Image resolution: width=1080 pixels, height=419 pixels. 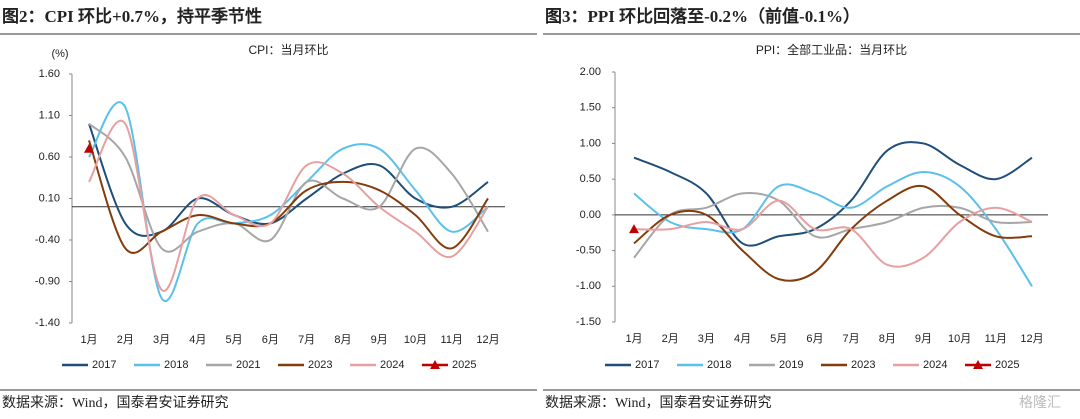 What do you see at coordinates (702, 16) in the screenshot?
I see `chart-title: 图3：PPI 环比回落至-0.2%（前值-0.1%）` at bounding box center [702, 16].